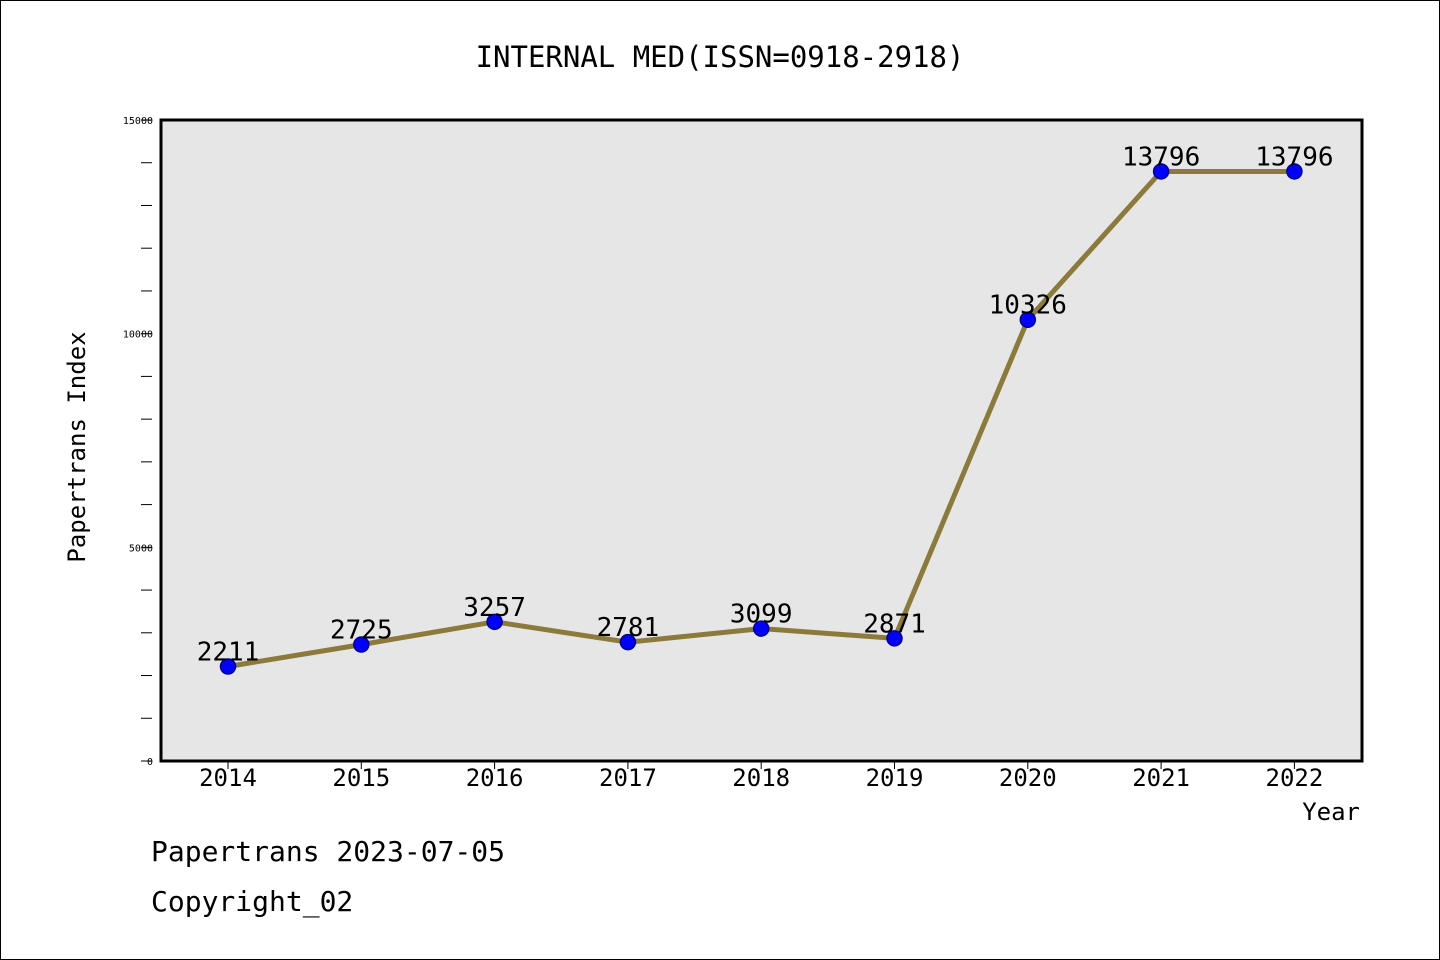 This screenshot has height=960, width=1440. I want to click on data-label: 2871, so click(894, 624).